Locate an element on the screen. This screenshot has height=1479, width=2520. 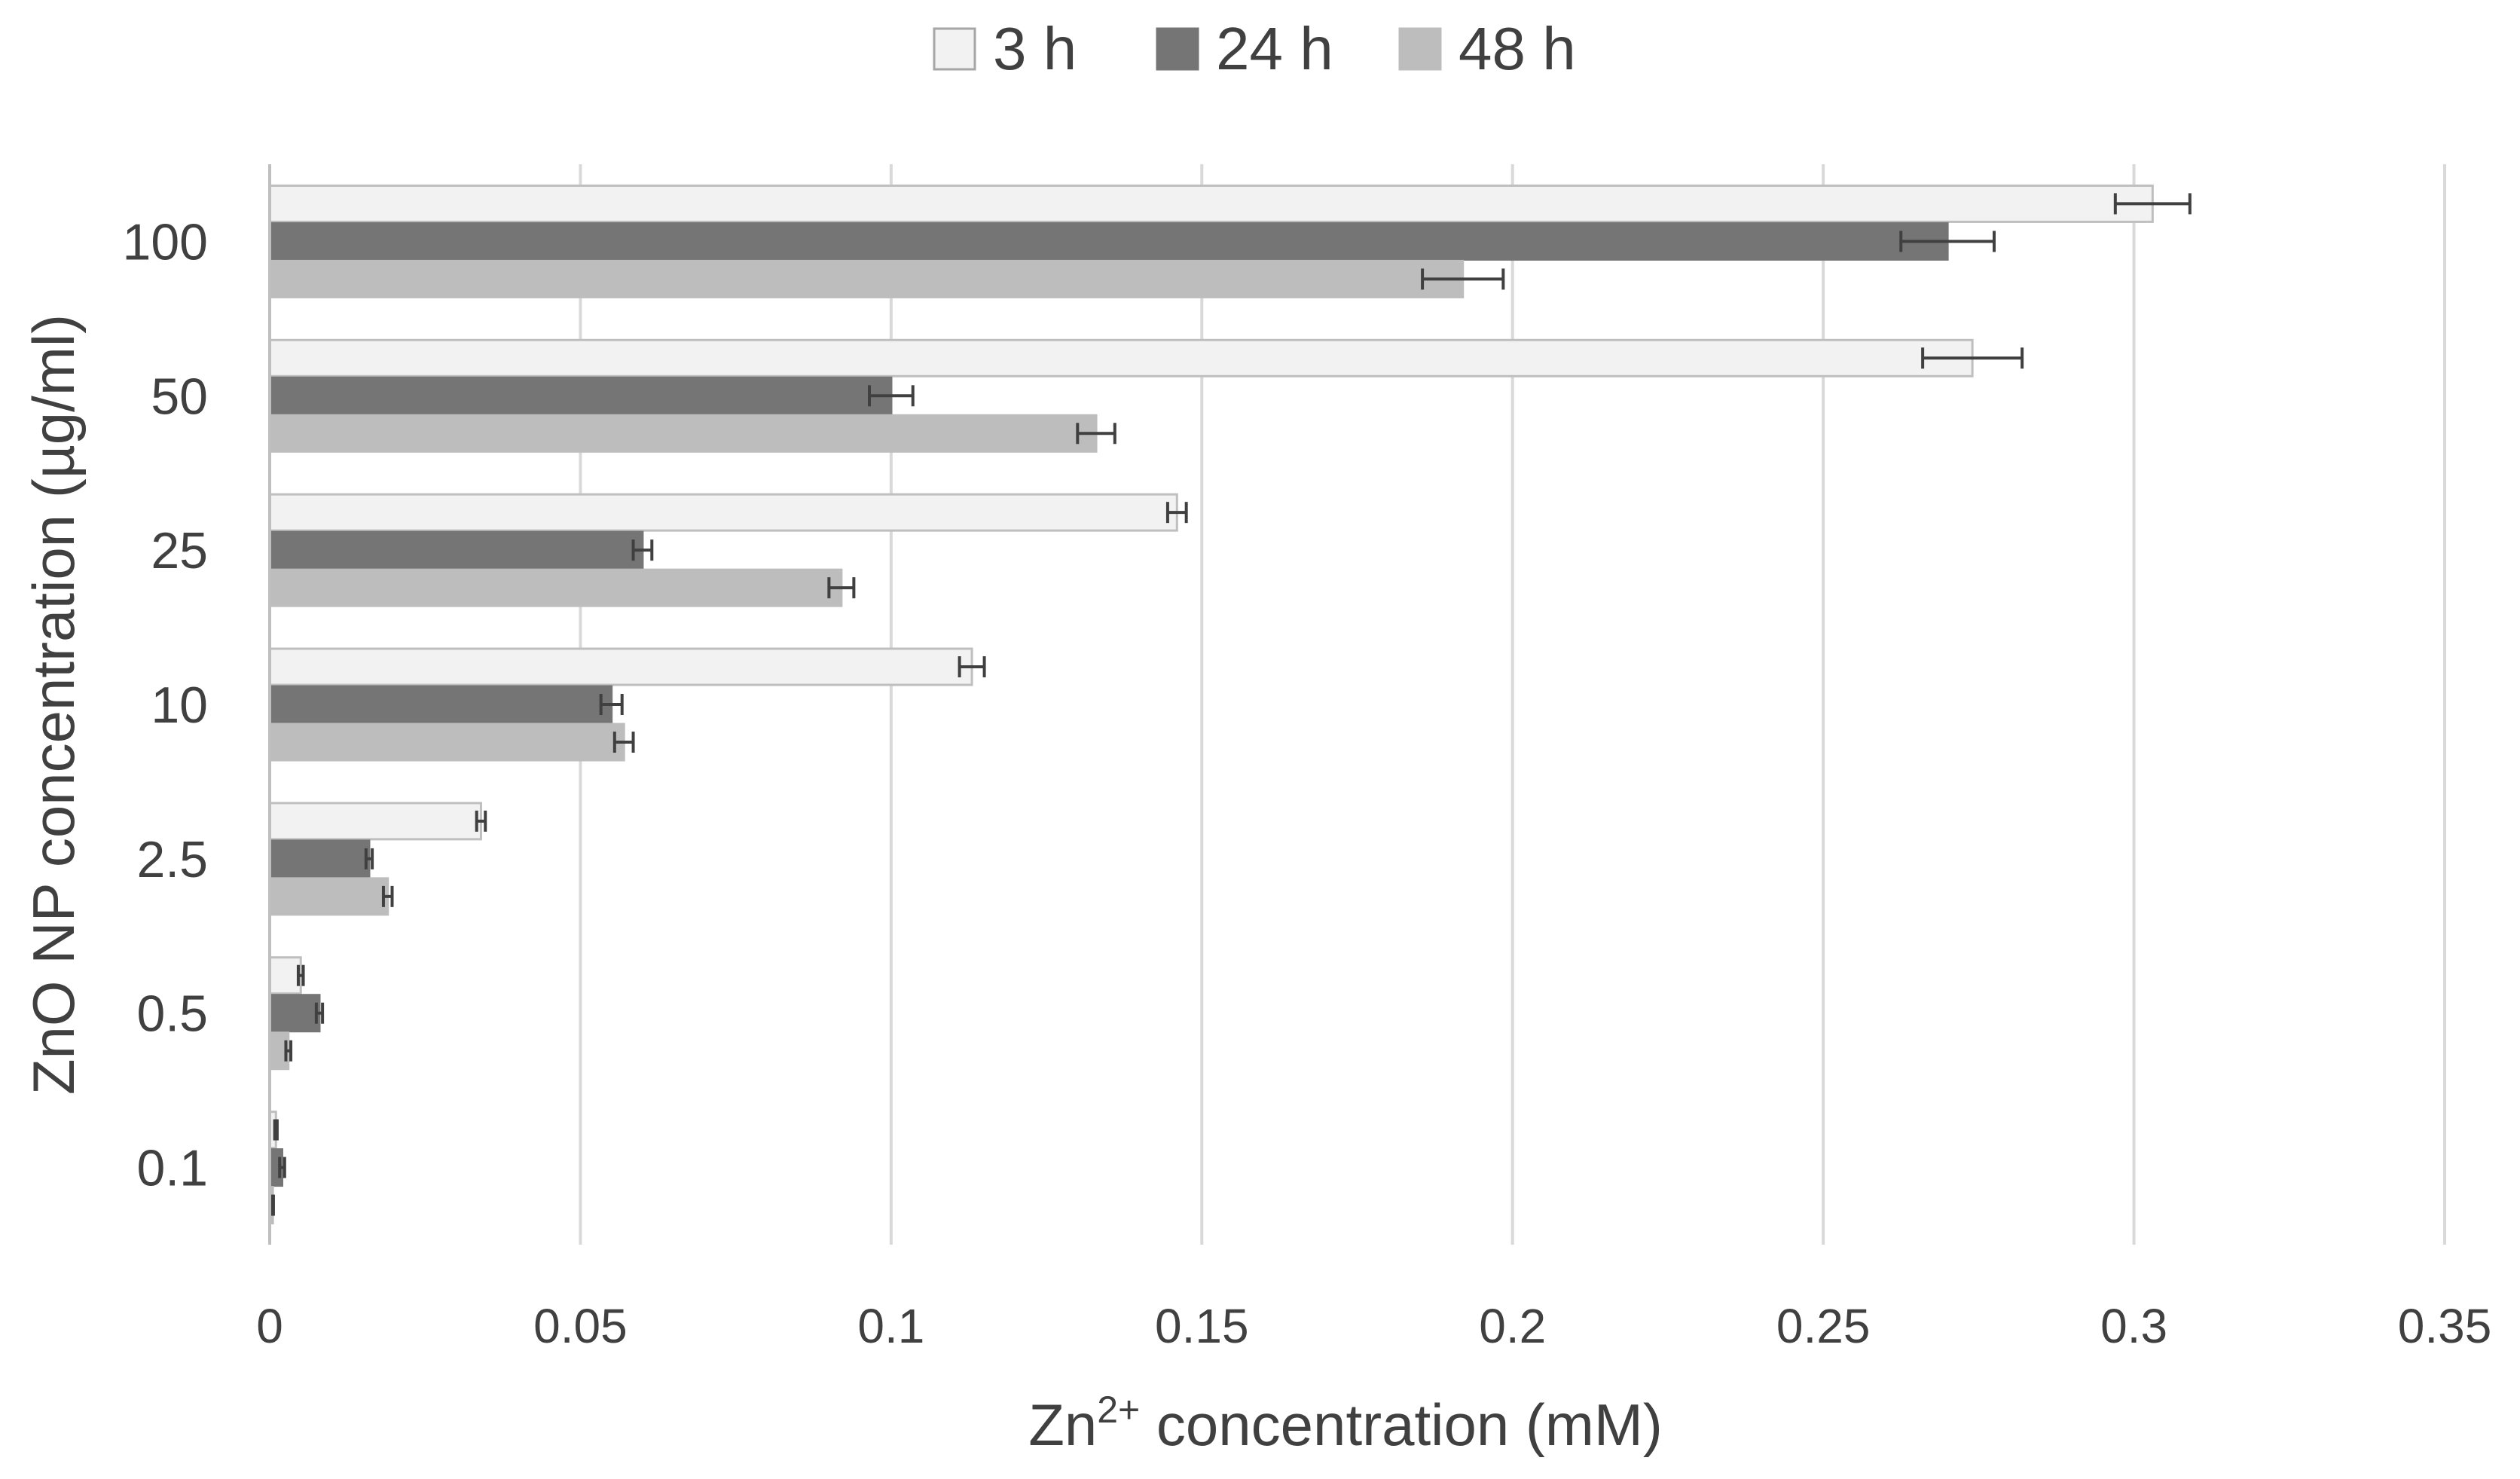
bar-3h-0.5 is located at coordinates (285, 975).